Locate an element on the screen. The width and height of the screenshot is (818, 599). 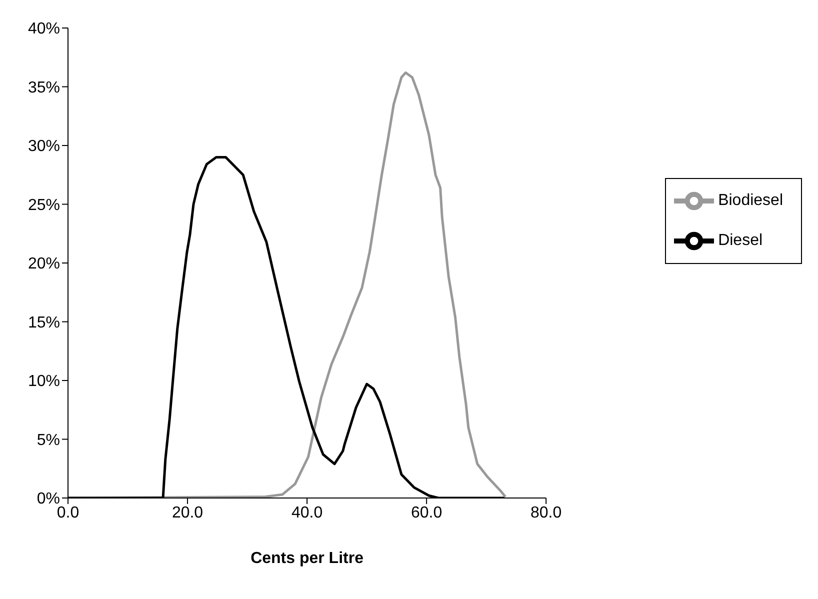
x-tick-label: 40.0 is located at coordinates (307, 513).